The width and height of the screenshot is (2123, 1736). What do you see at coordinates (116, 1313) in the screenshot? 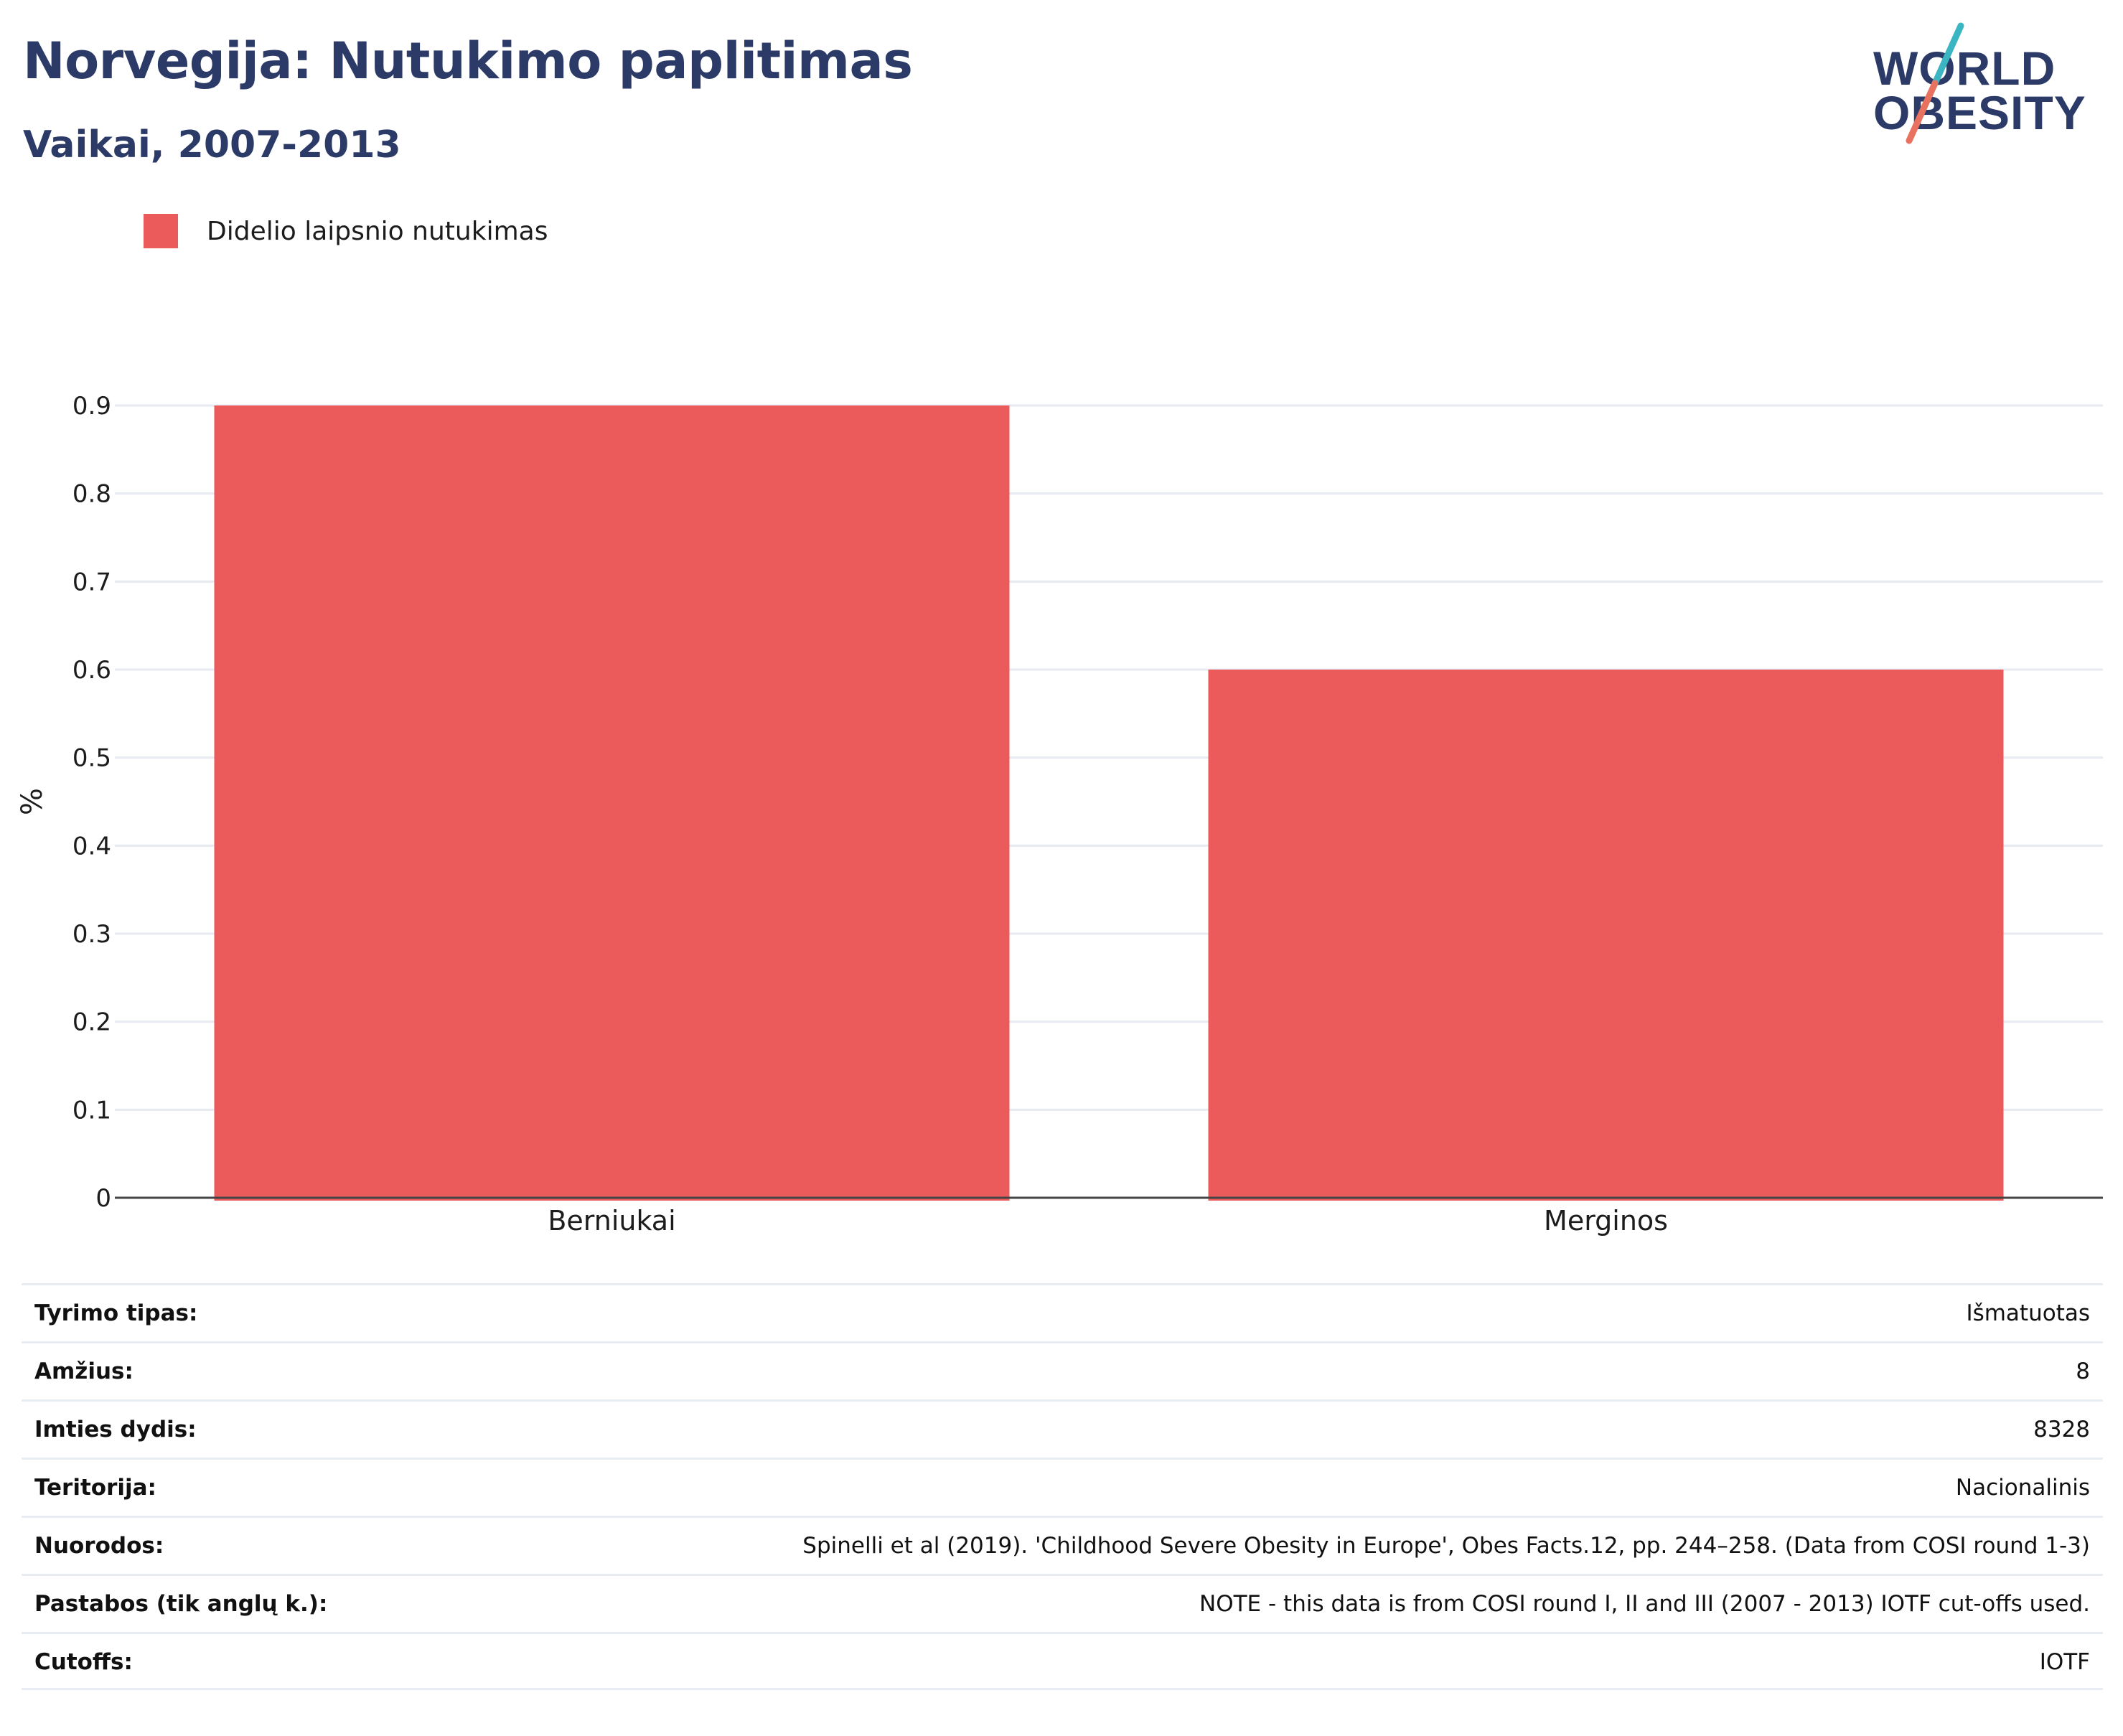
I see `info-key: Tyrimo tipas:` at bounding box center [116, 1313].